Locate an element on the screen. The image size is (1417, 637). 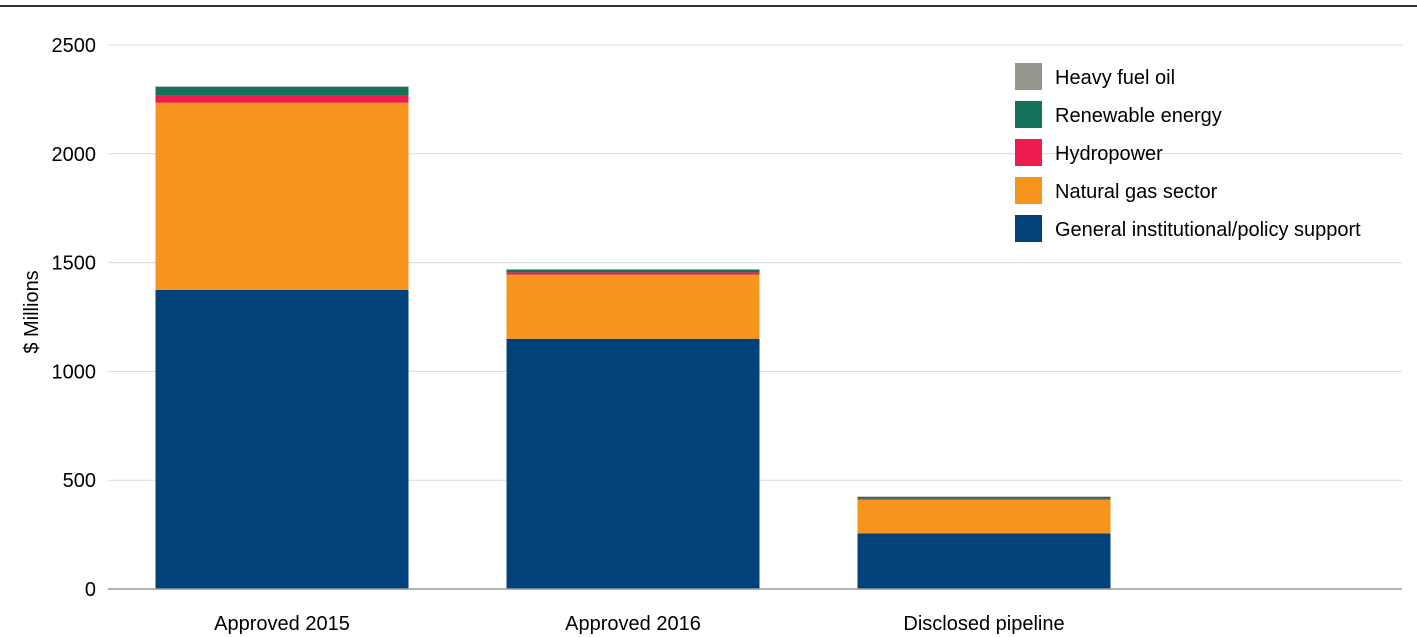
y-tick-label: 2500 is located at coordinates (74, 46).